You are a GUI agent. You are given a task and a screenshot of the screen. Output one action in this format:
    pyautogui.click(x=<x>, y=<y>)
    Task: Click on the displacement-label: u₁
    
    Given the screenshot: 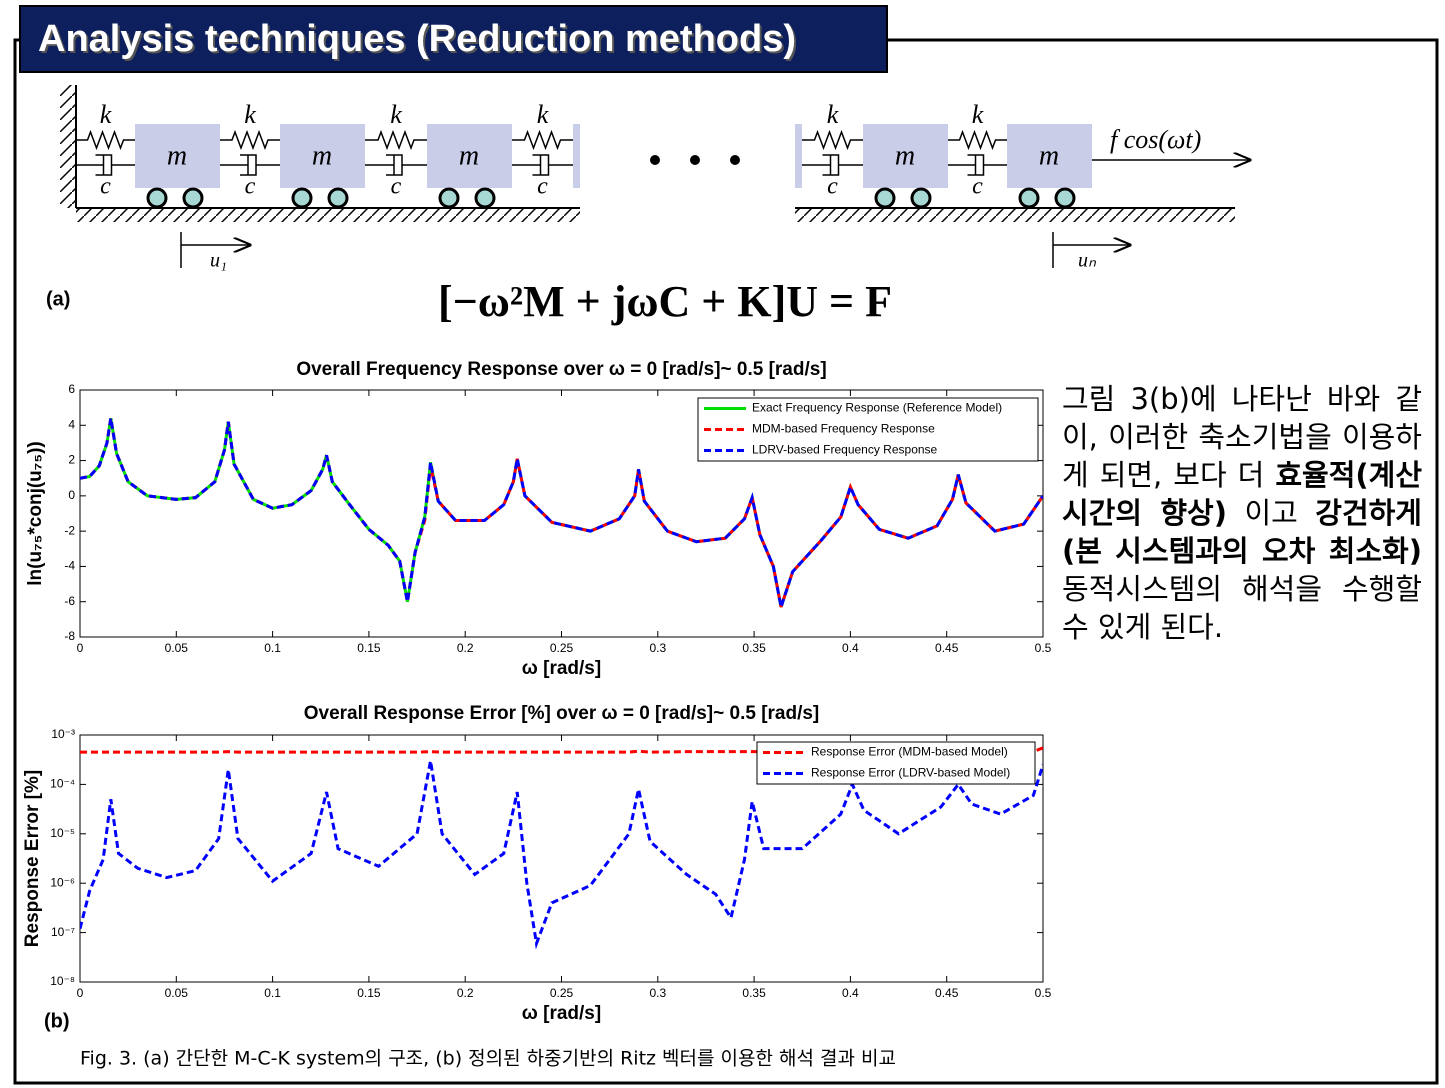 What is the action you would take?
    pyautogui.click(x=218, y=261)
    